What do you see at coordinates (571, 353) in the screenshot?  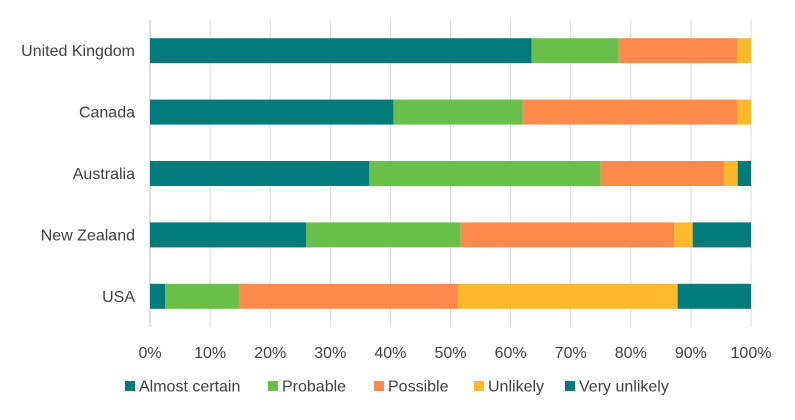 I see `x-tick-label: 70%` at bounding box center [571, 353].